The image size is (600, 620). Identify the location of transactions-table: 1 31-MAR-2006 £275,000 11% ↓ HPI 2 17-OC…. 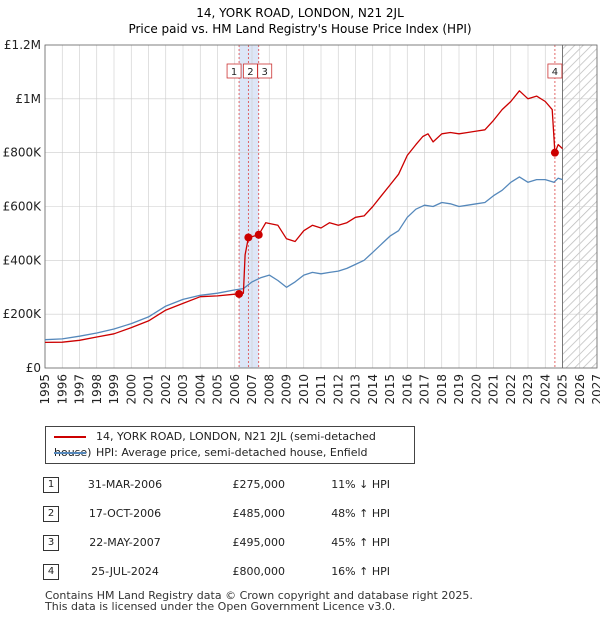
(216, 528).